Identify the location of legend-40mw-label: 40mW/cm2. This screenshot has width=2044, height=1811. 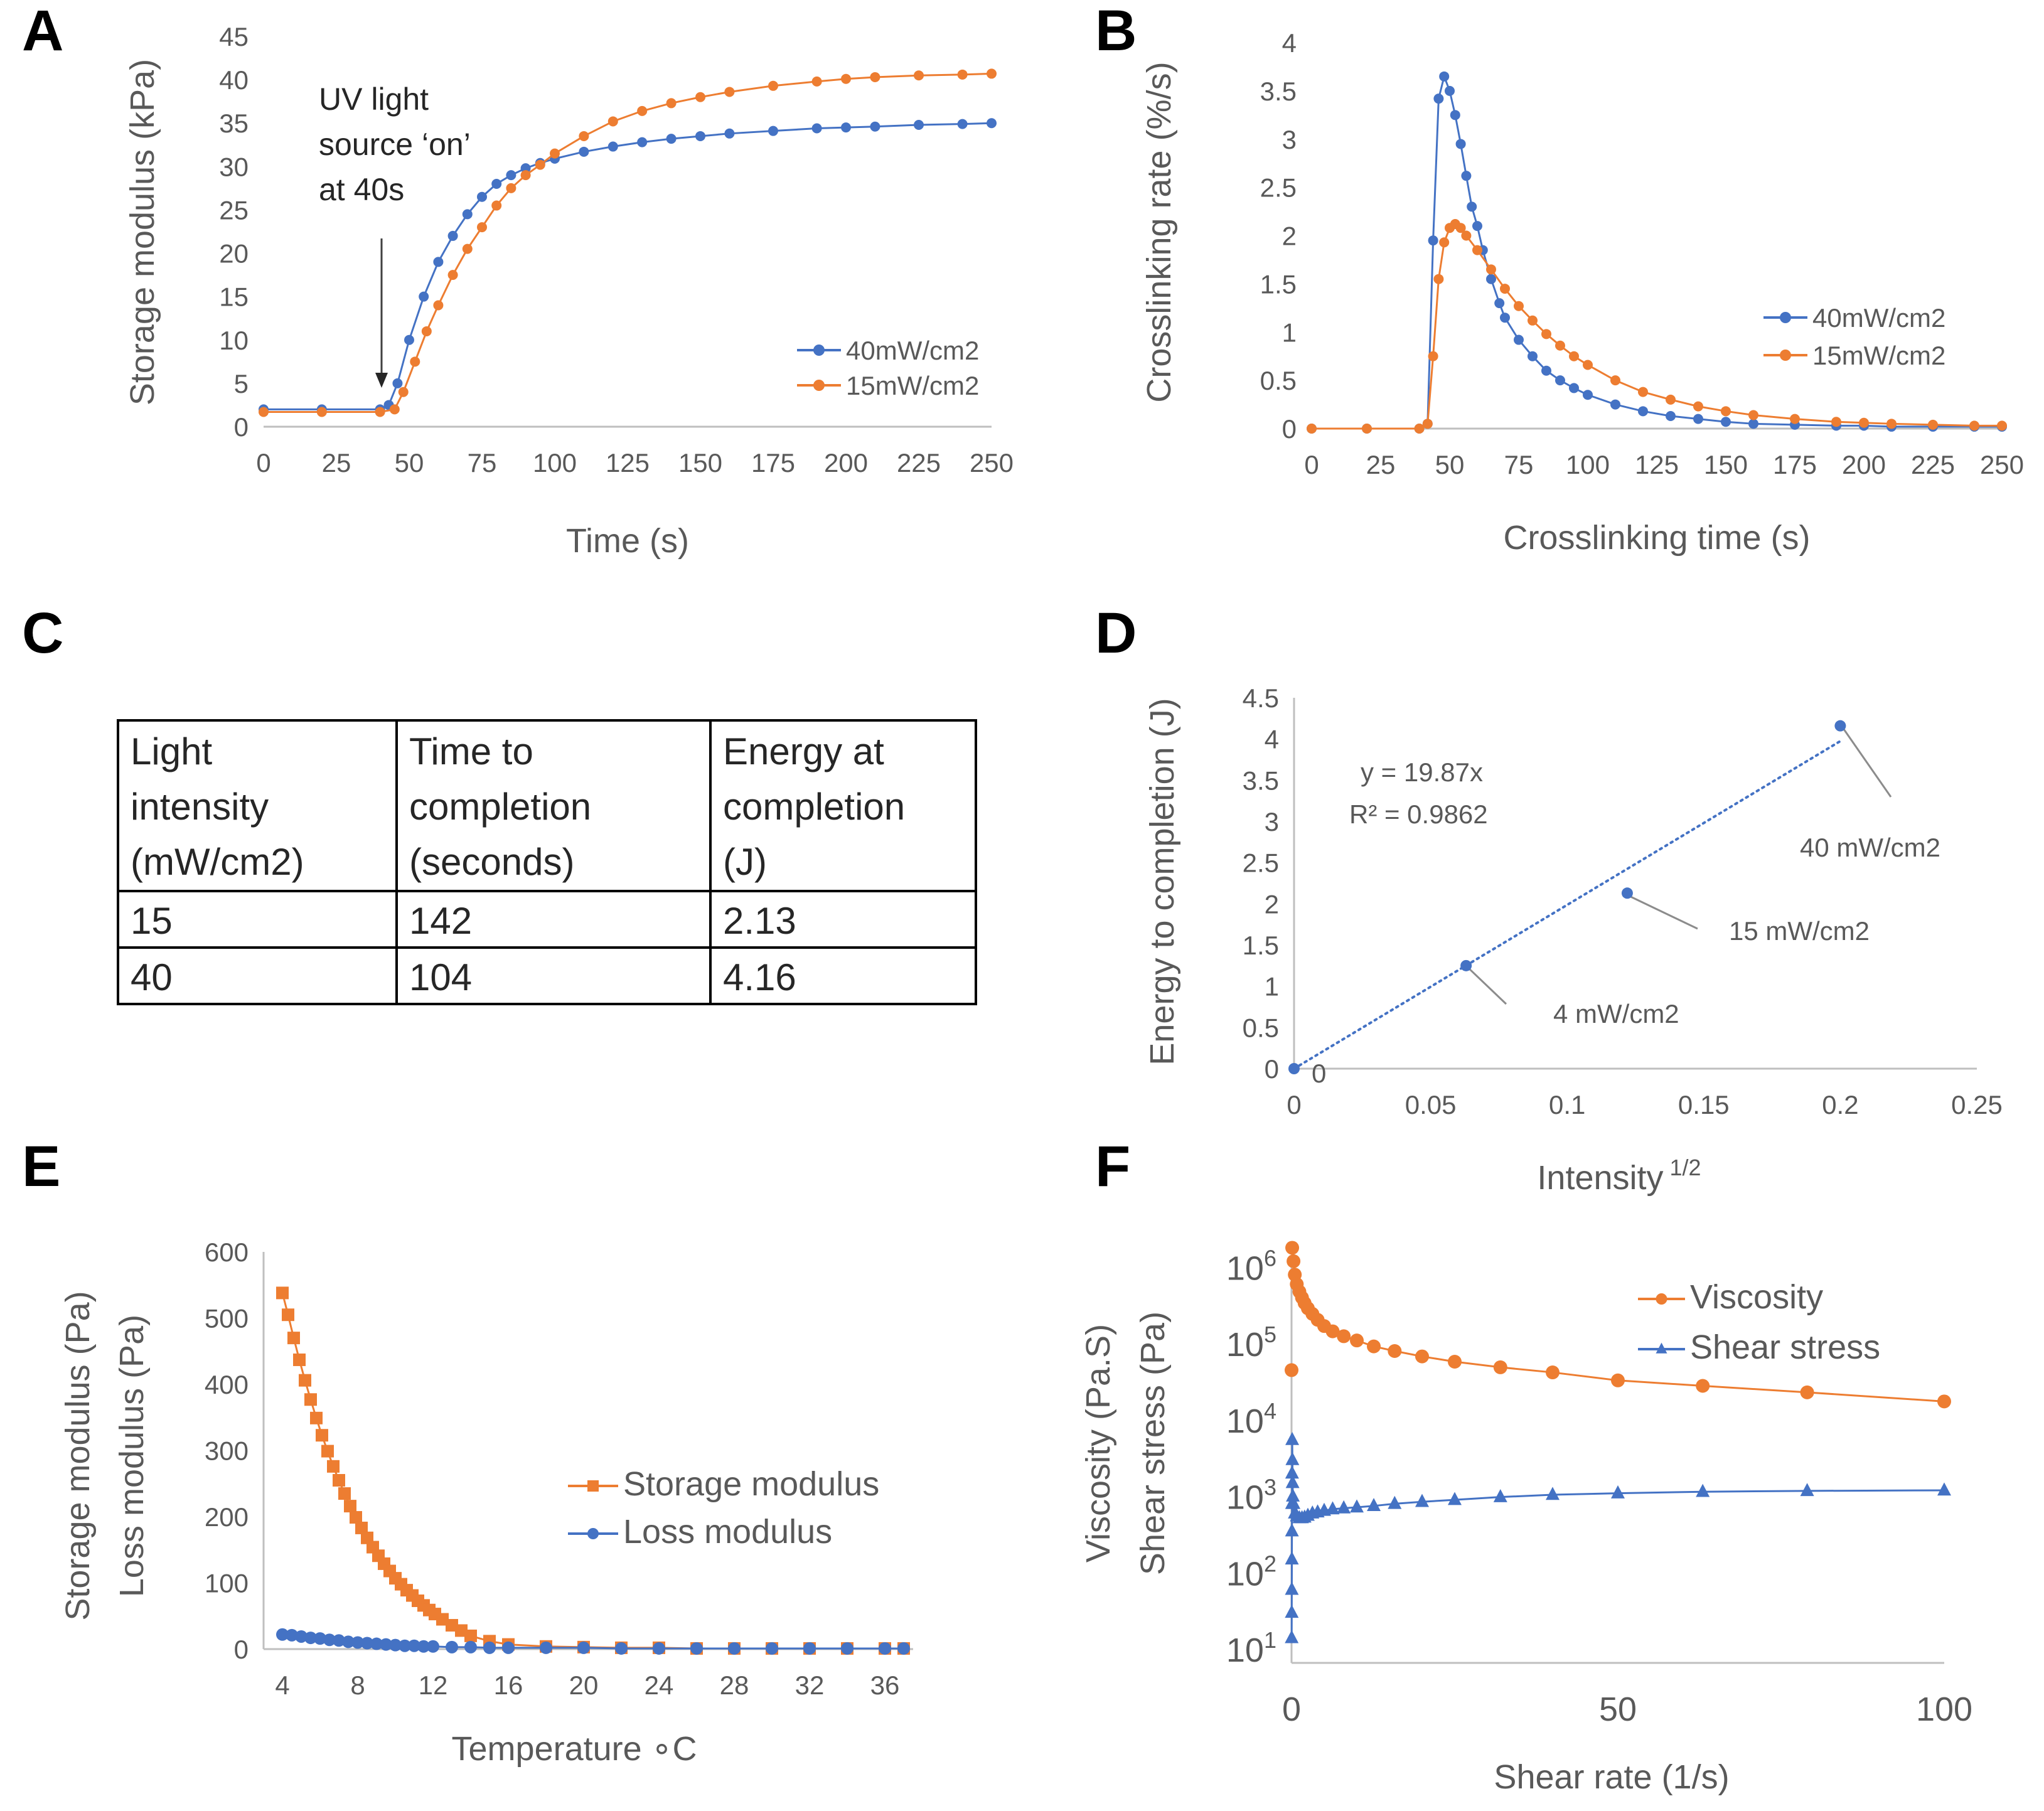
(1878, 318).